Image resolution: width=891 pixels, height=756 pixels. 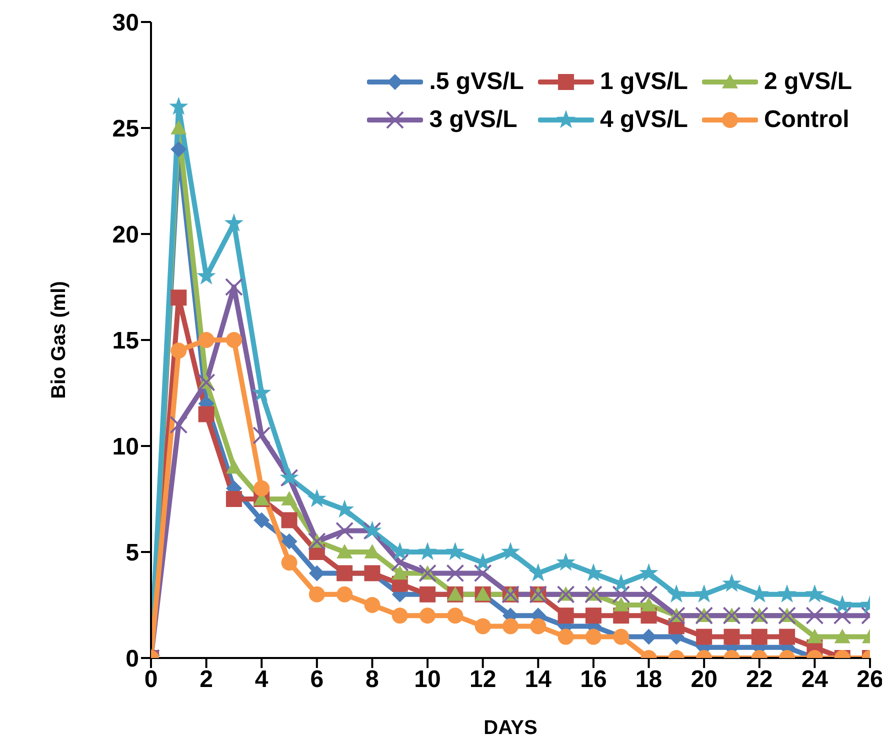 I want to click on x-tick-label: 22, so click(x=759, y=680).